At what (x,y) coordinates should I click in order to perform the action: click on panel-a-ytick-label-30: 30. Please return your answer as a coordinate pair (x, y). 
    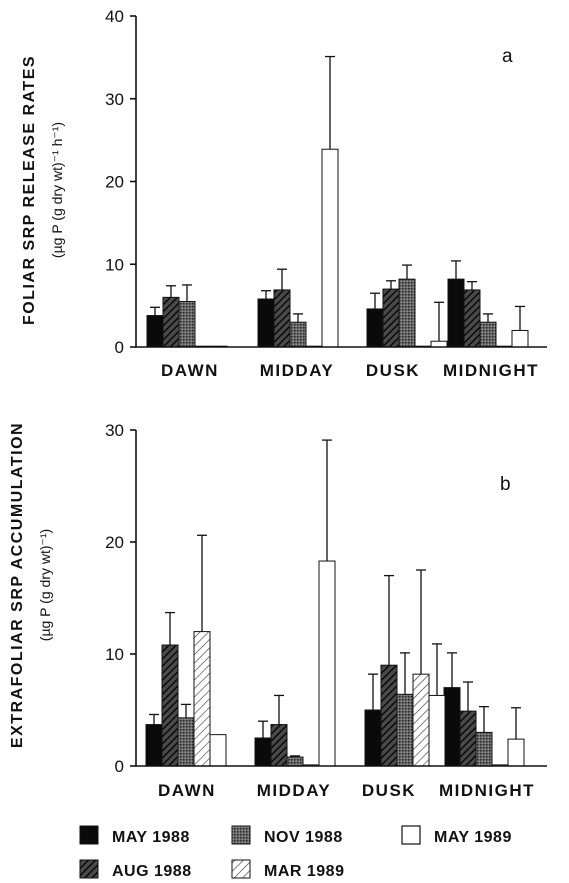
    Looking at the image, I should click on (114, 99).